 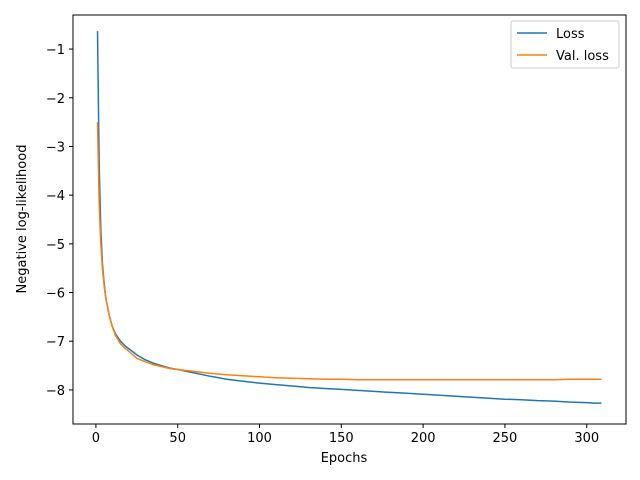 What do you see at coordinates (341, 438) in the screenshot?
I see `x-tick-label: 150` at bounding box center [341, 438].